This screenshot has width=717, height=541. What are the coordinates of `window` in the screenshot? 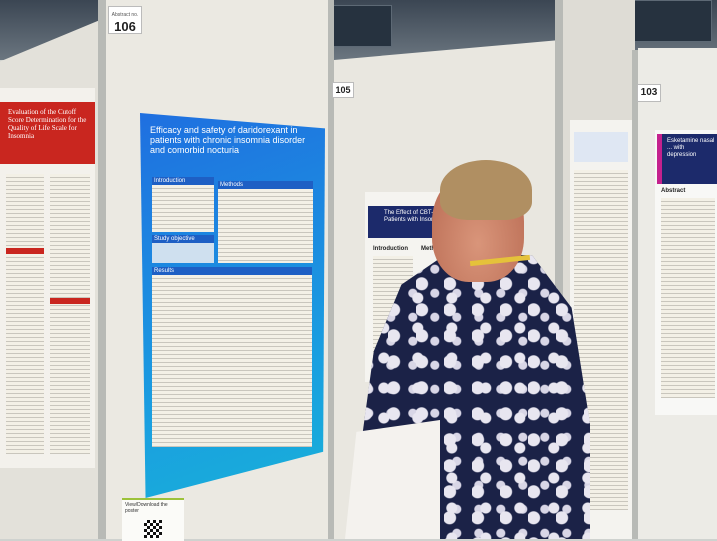 It's located at (361, 26).